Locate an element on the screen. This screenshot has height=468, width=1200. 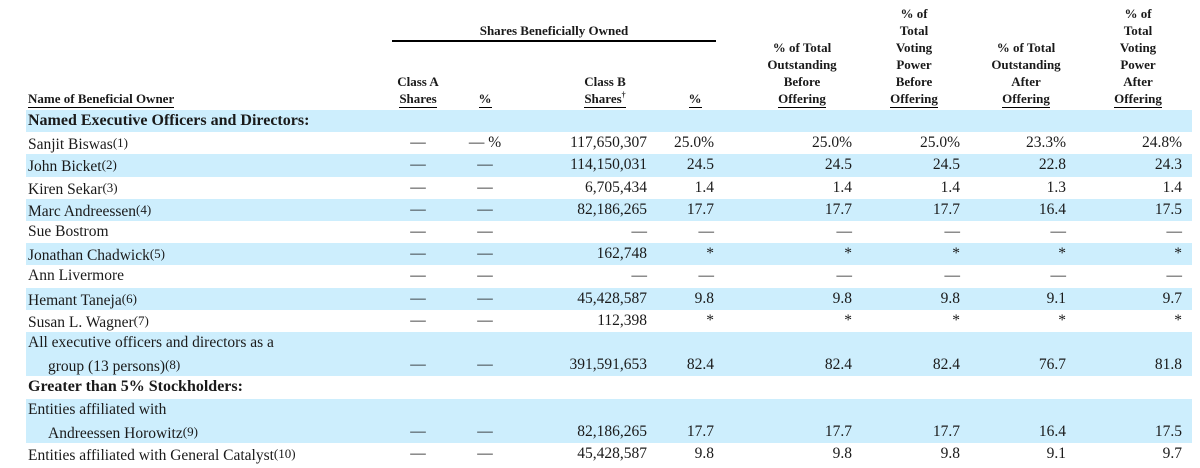
header-tva-line6: Offering is located at coordinates (1138, 99).